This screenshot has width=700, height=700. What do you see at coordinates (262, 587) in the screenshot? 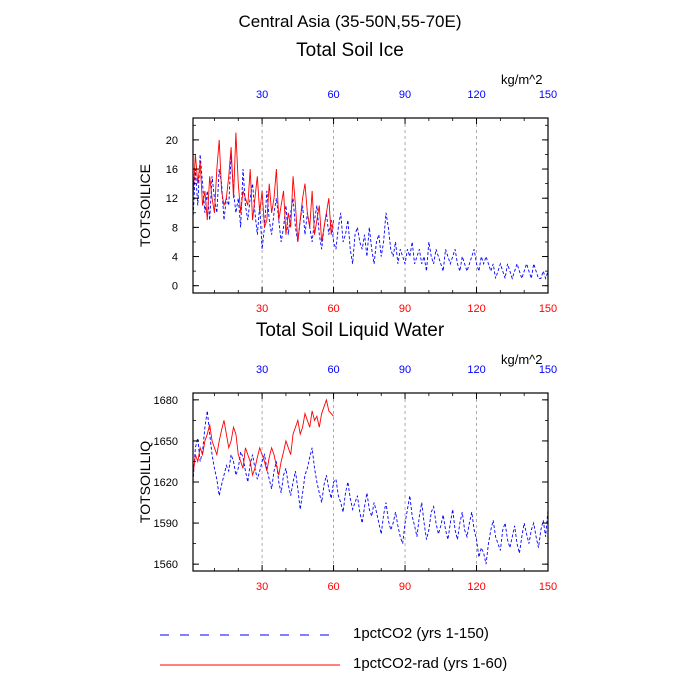
I see `panel-2-x-tick-label-bottom: 30` at bounding box center [262, 587].